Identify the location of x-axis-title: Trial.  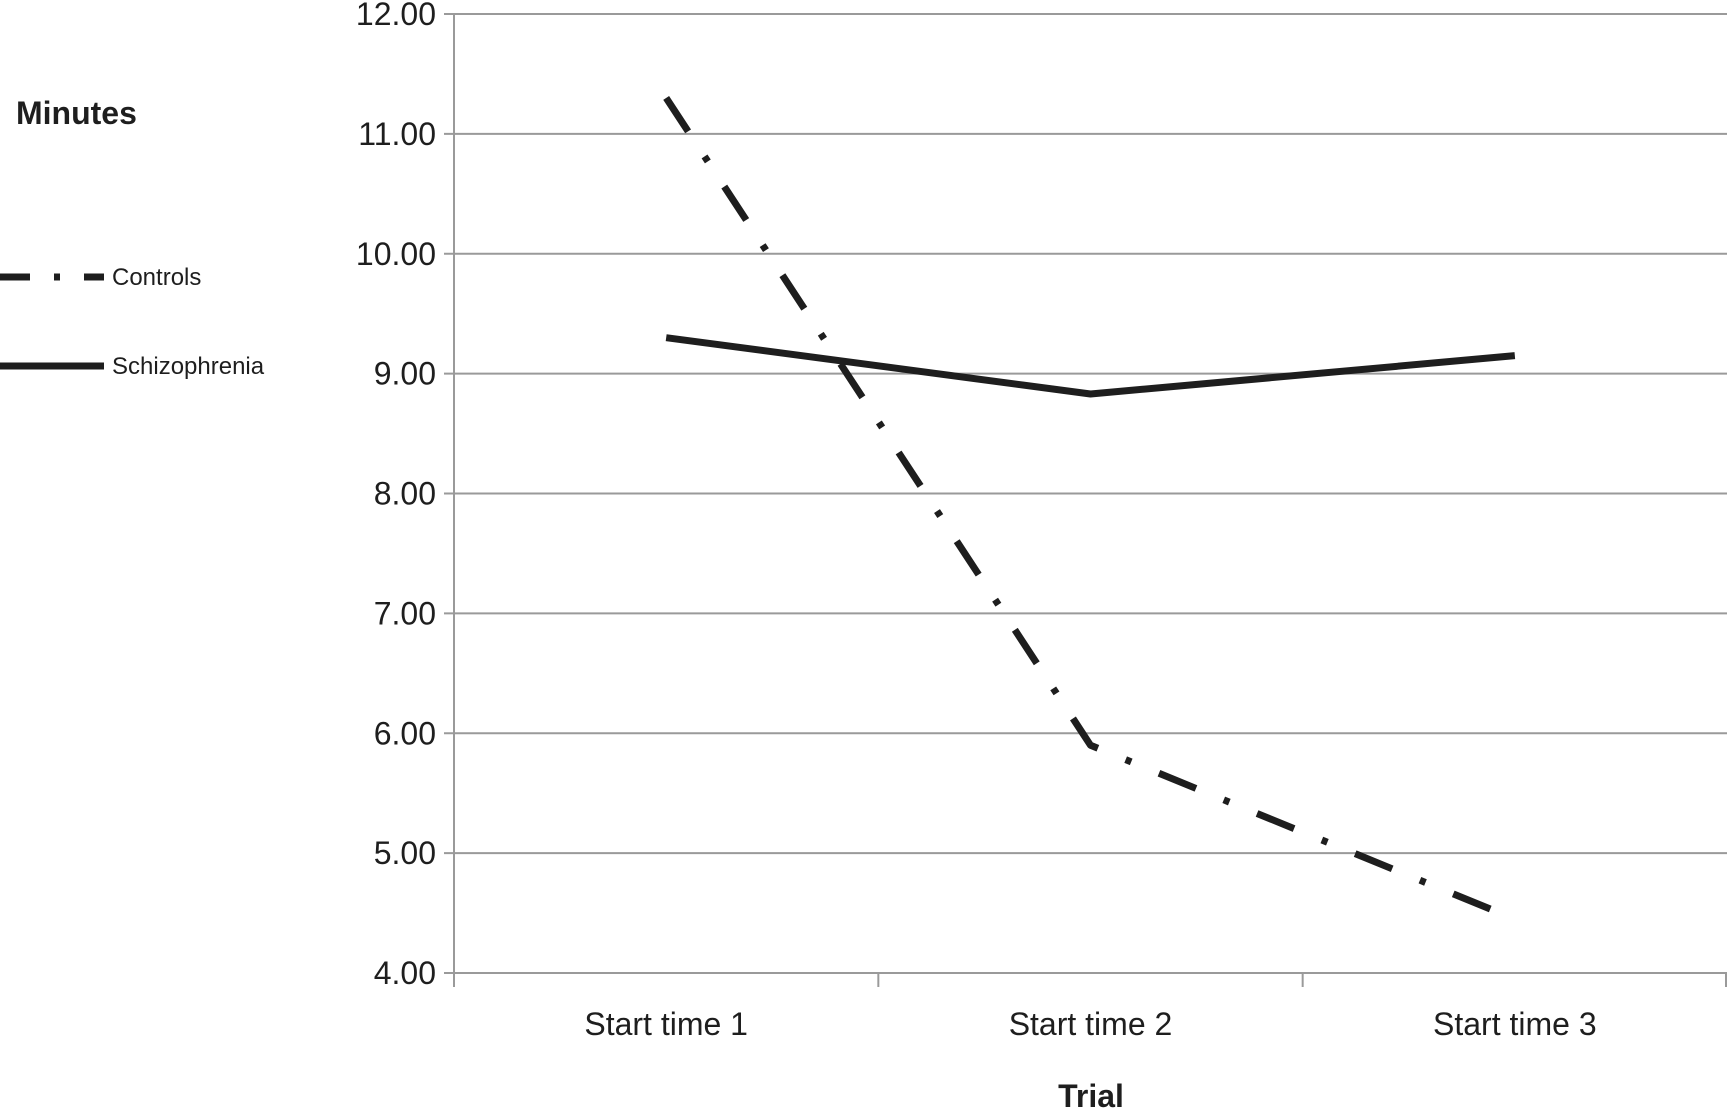
(1091, 1093).